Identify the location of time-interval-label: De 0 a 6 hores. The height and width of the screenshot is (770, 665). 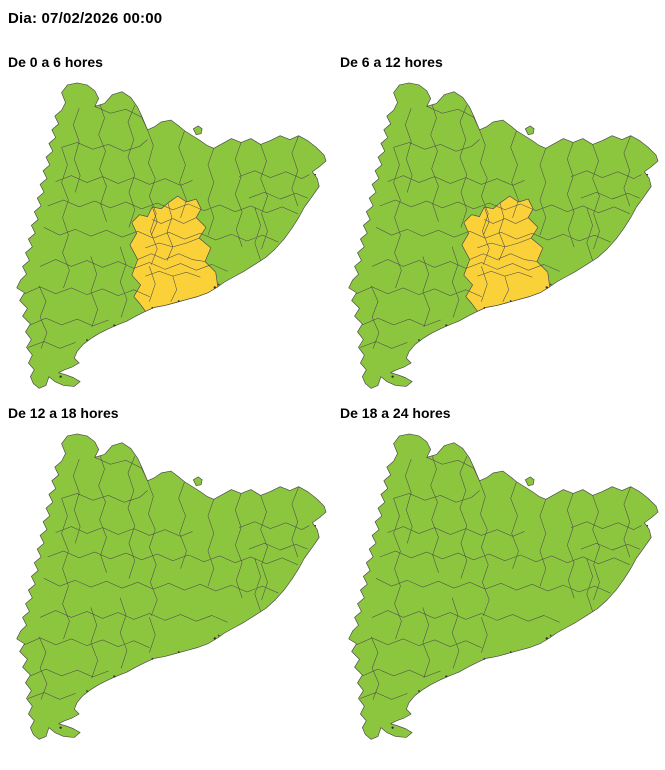
(55, 62).